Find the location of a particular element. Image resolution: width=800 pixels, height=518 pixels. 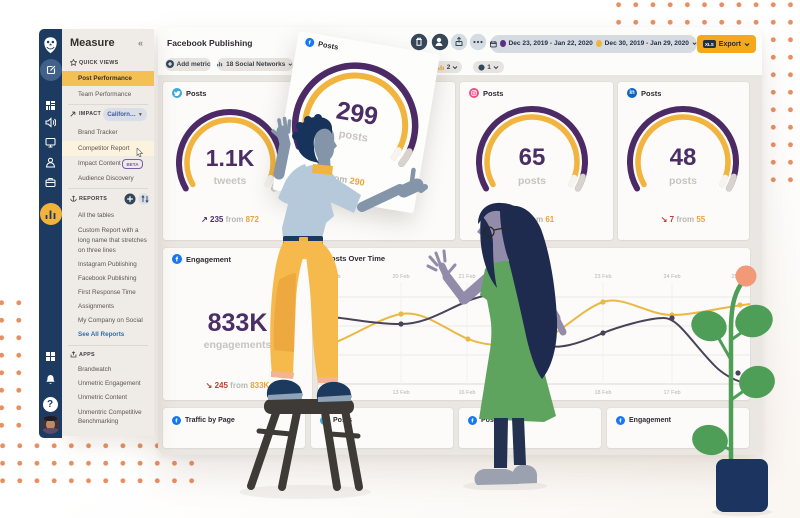

svg-text: 16 Feb is located at coordinates (466, 393).